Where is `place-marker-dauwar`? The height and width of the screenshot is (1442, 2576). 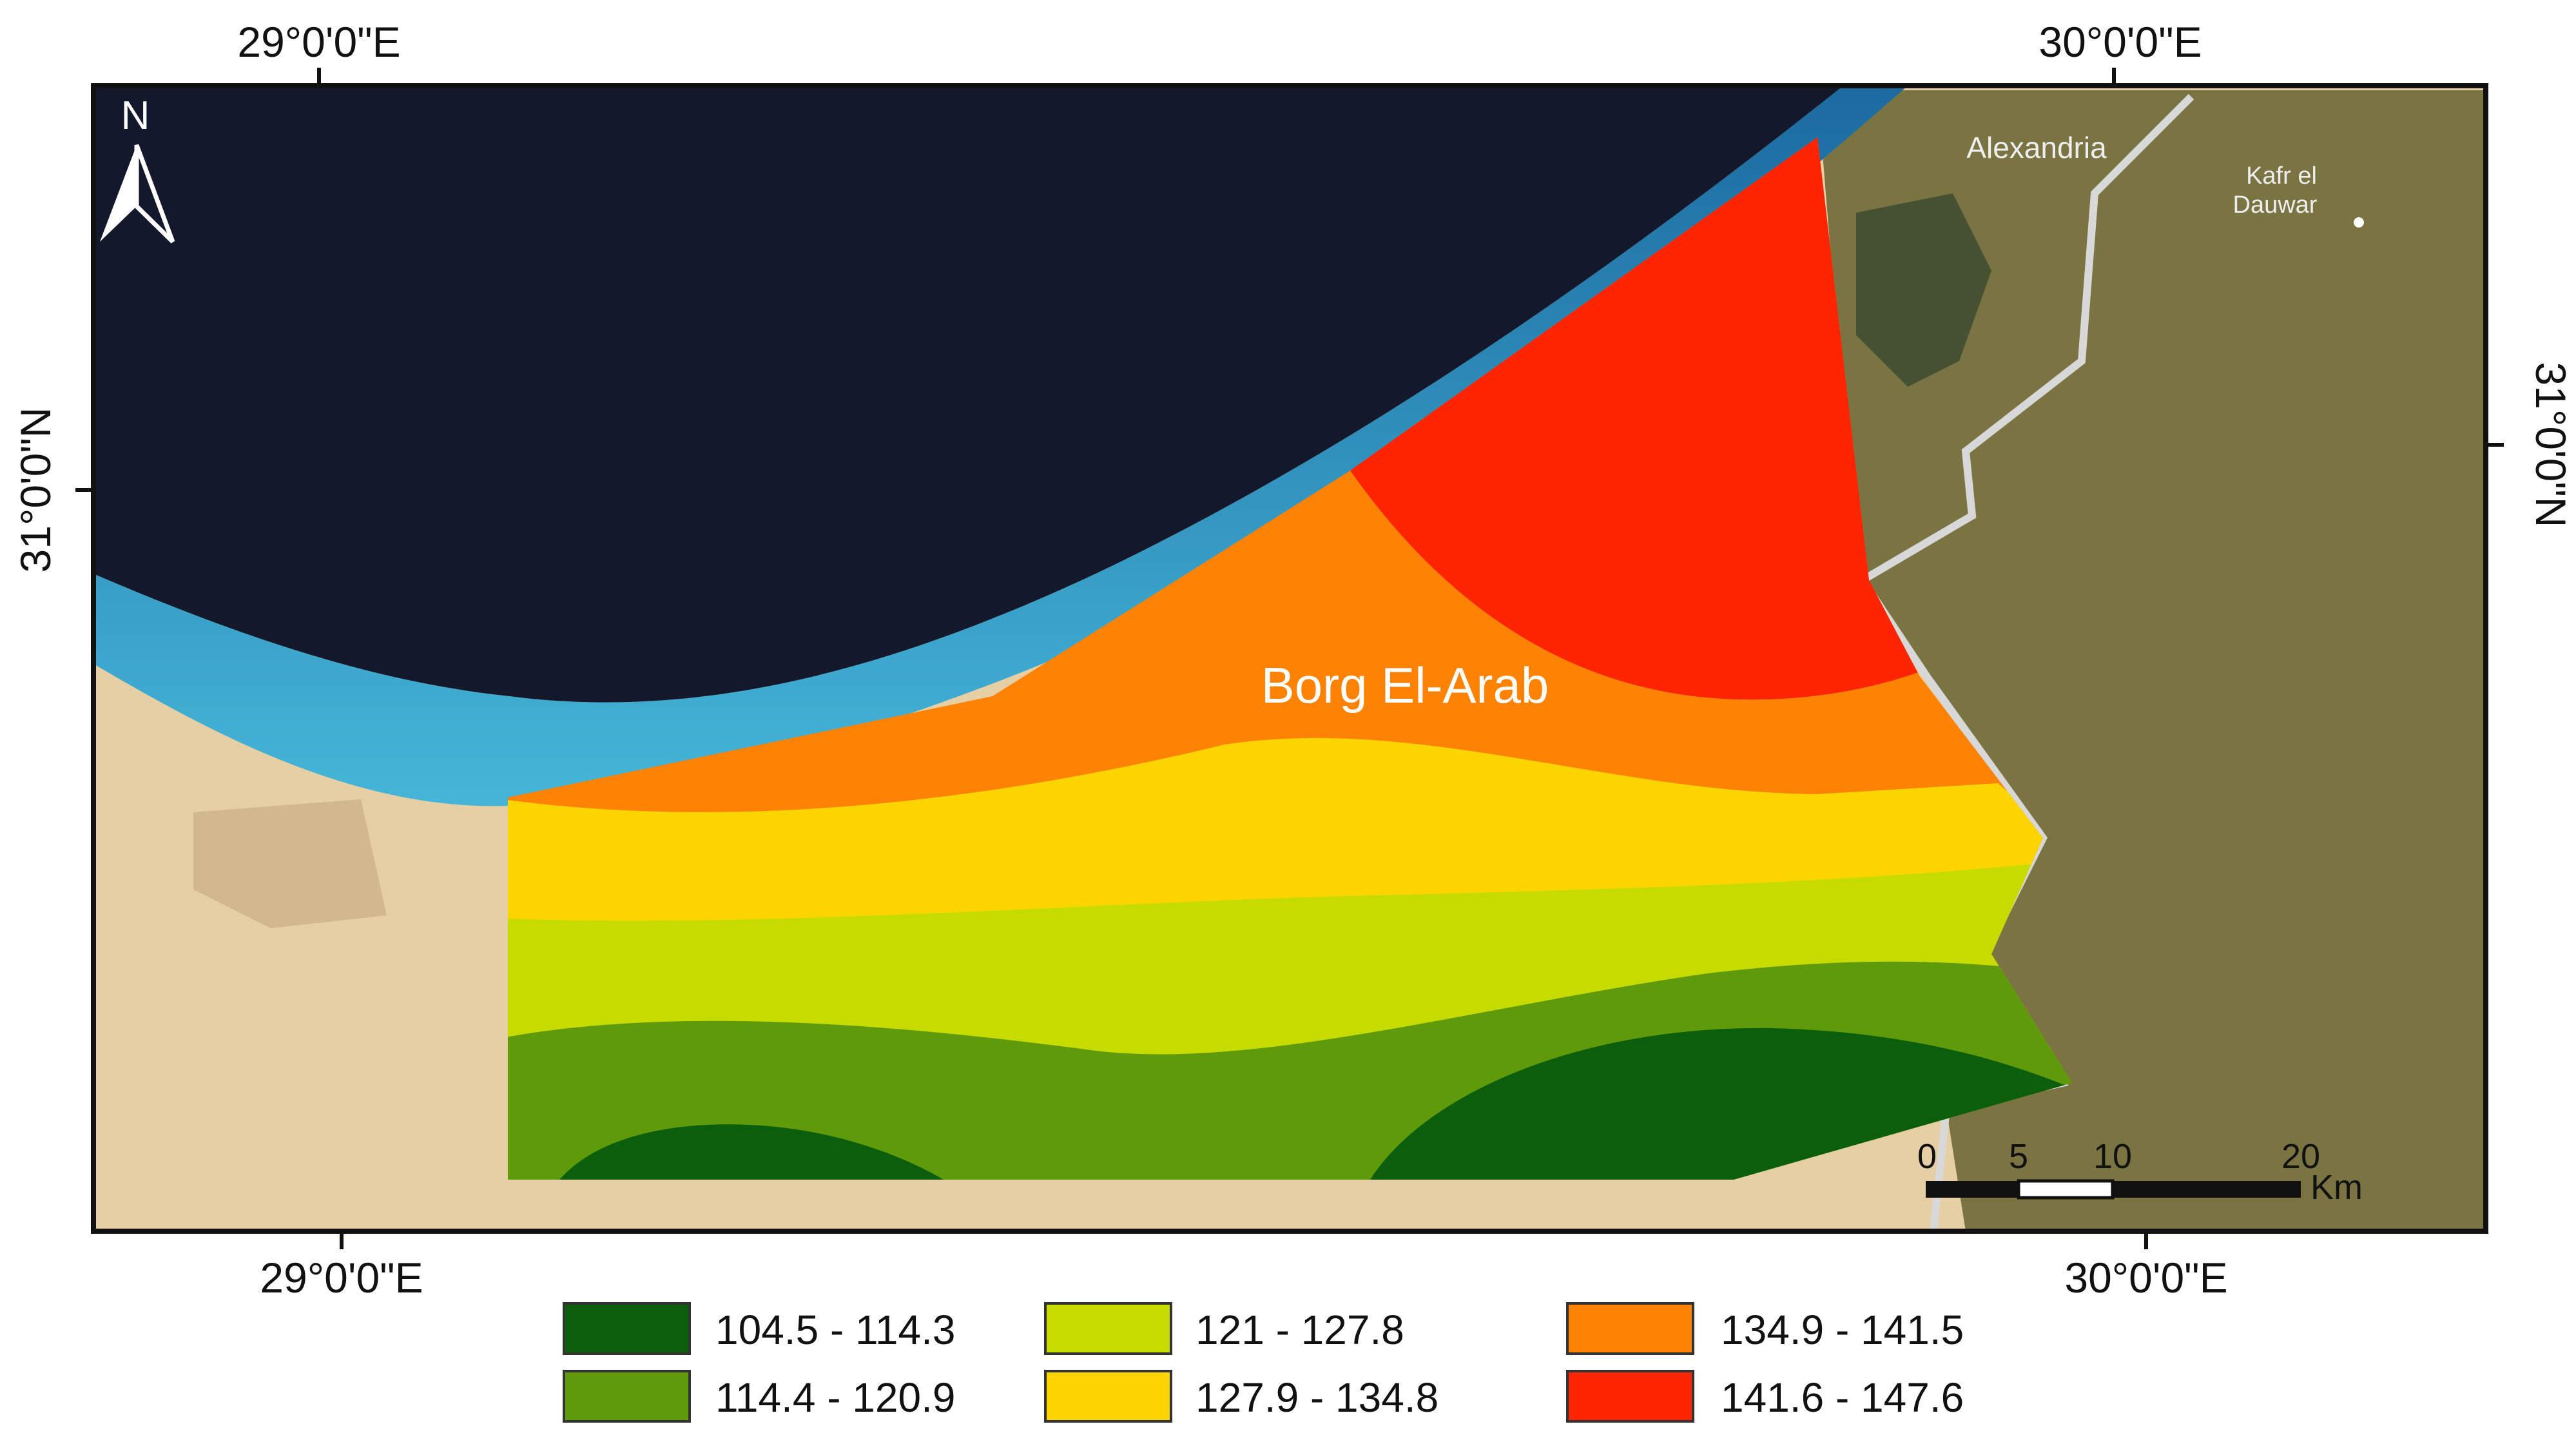
place-marker-dauwar is located at coordinates (2359, 222).